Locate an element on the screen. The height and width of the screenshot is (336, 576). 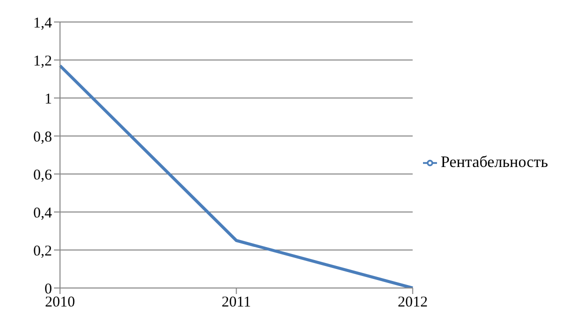
y-tick-label: 0,6 is located at coordinates (42, 175).